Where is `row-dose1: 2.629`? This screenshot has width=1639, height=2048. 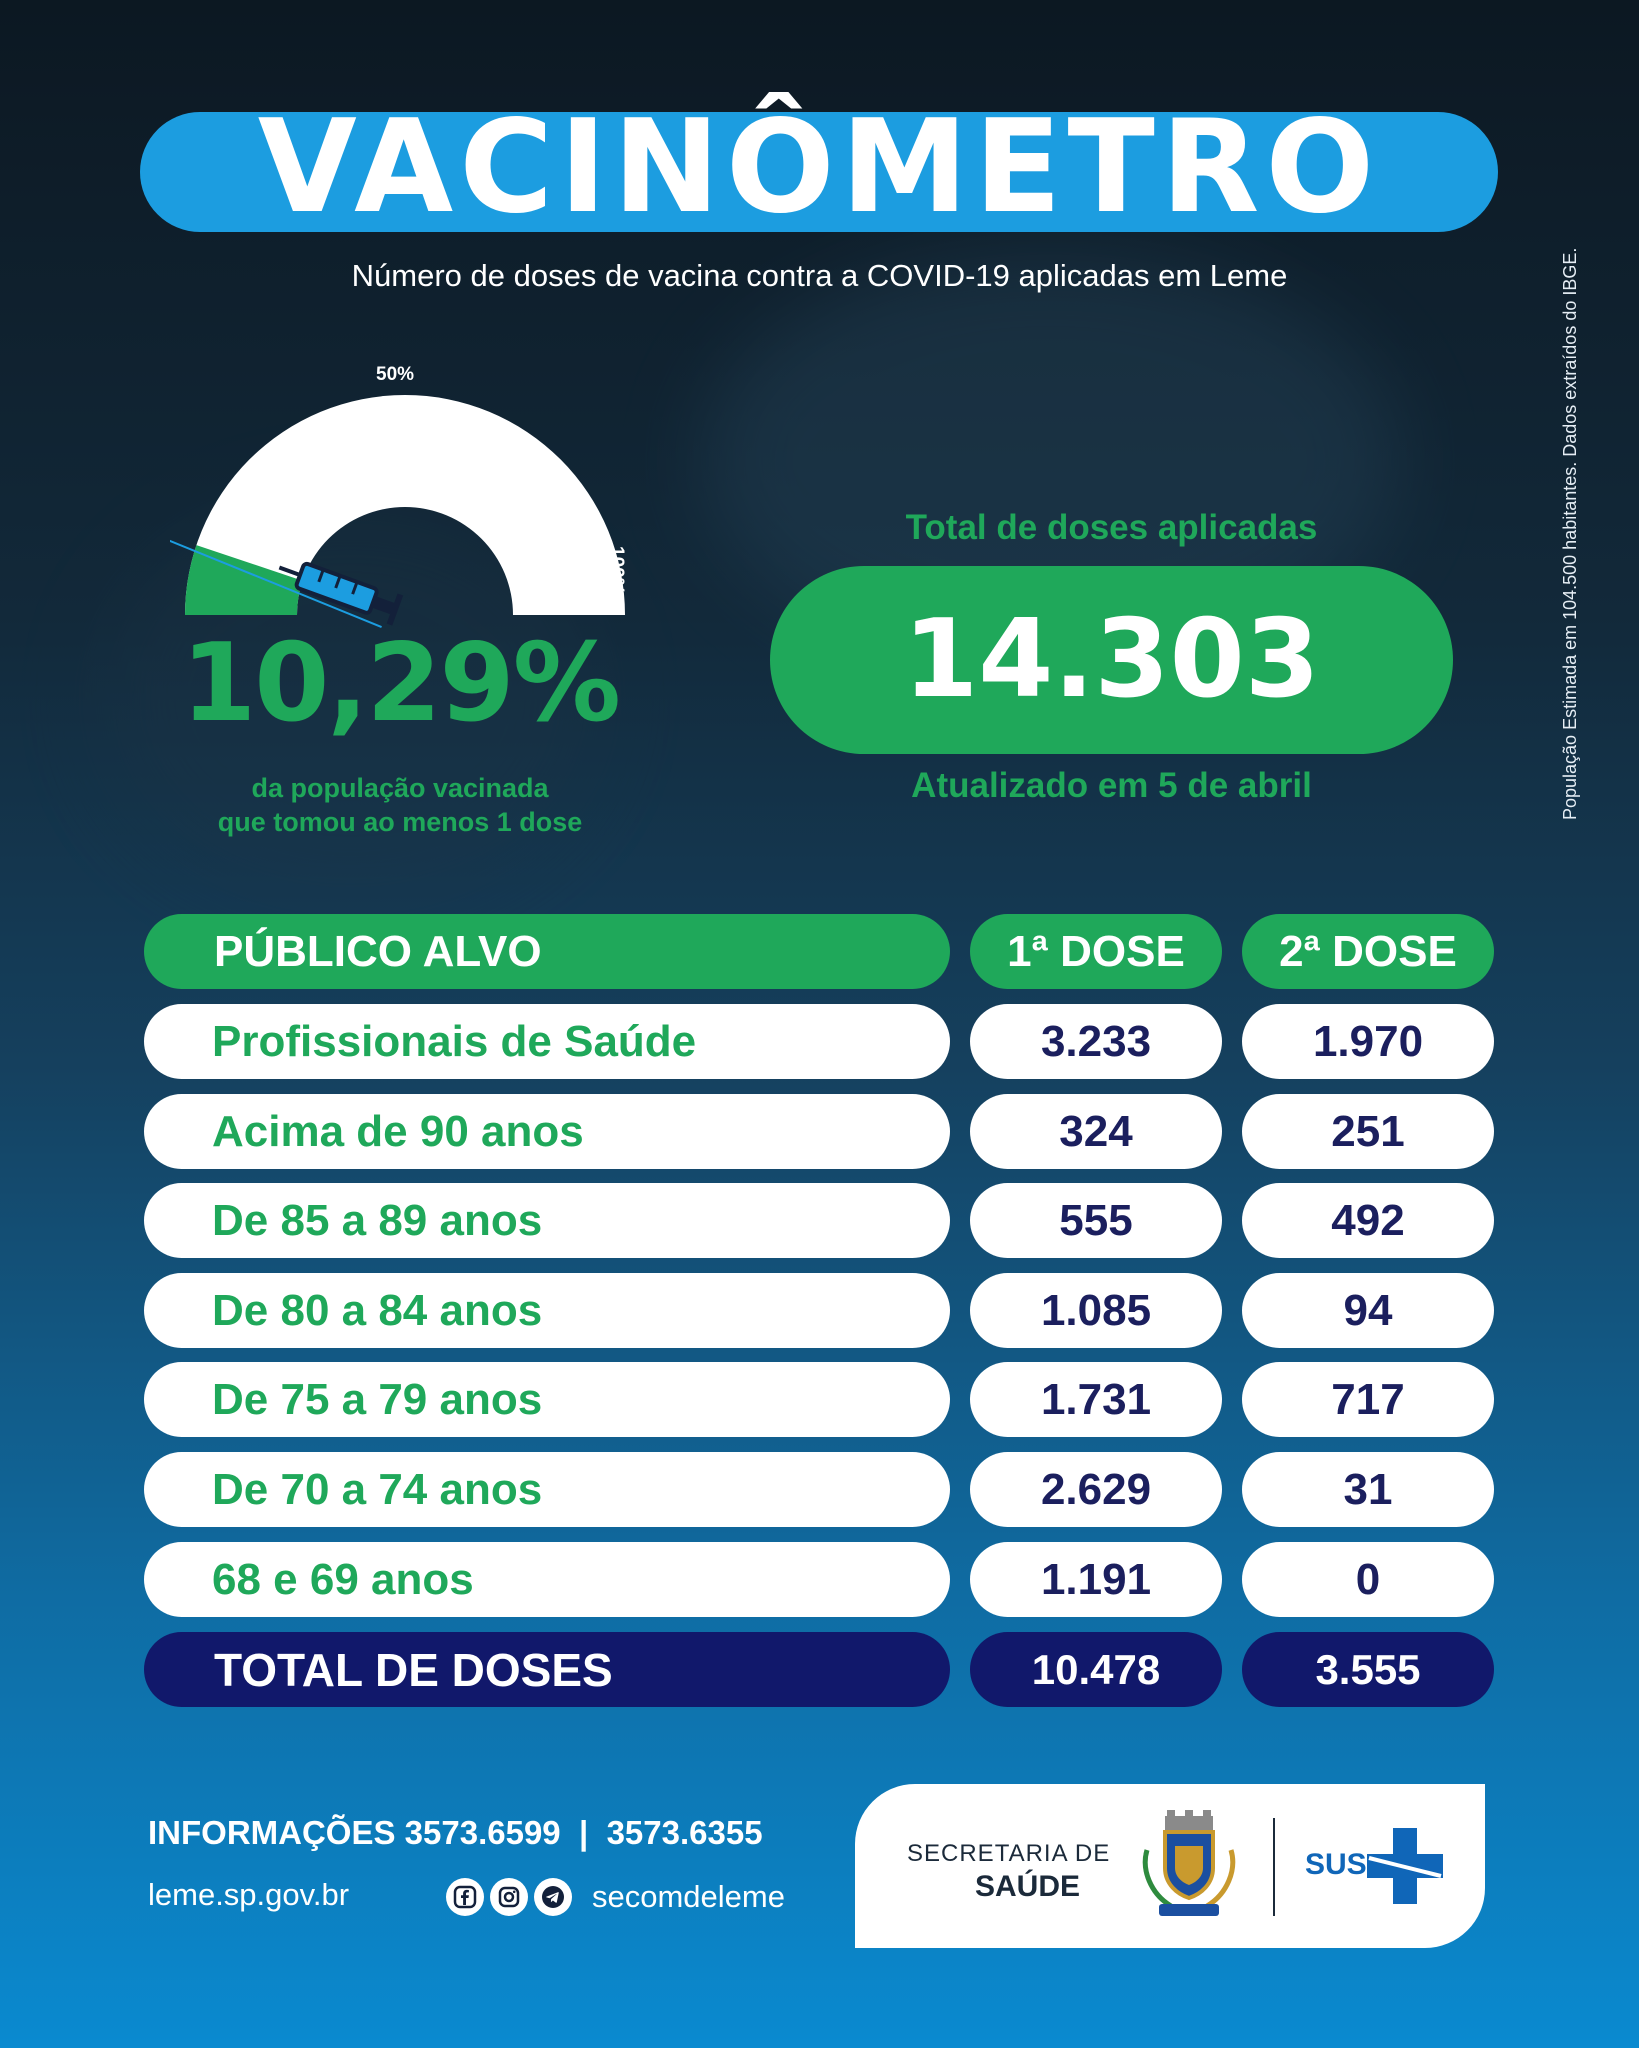
row-dose1: 2.629 is located at coordinates (1096, 1489).